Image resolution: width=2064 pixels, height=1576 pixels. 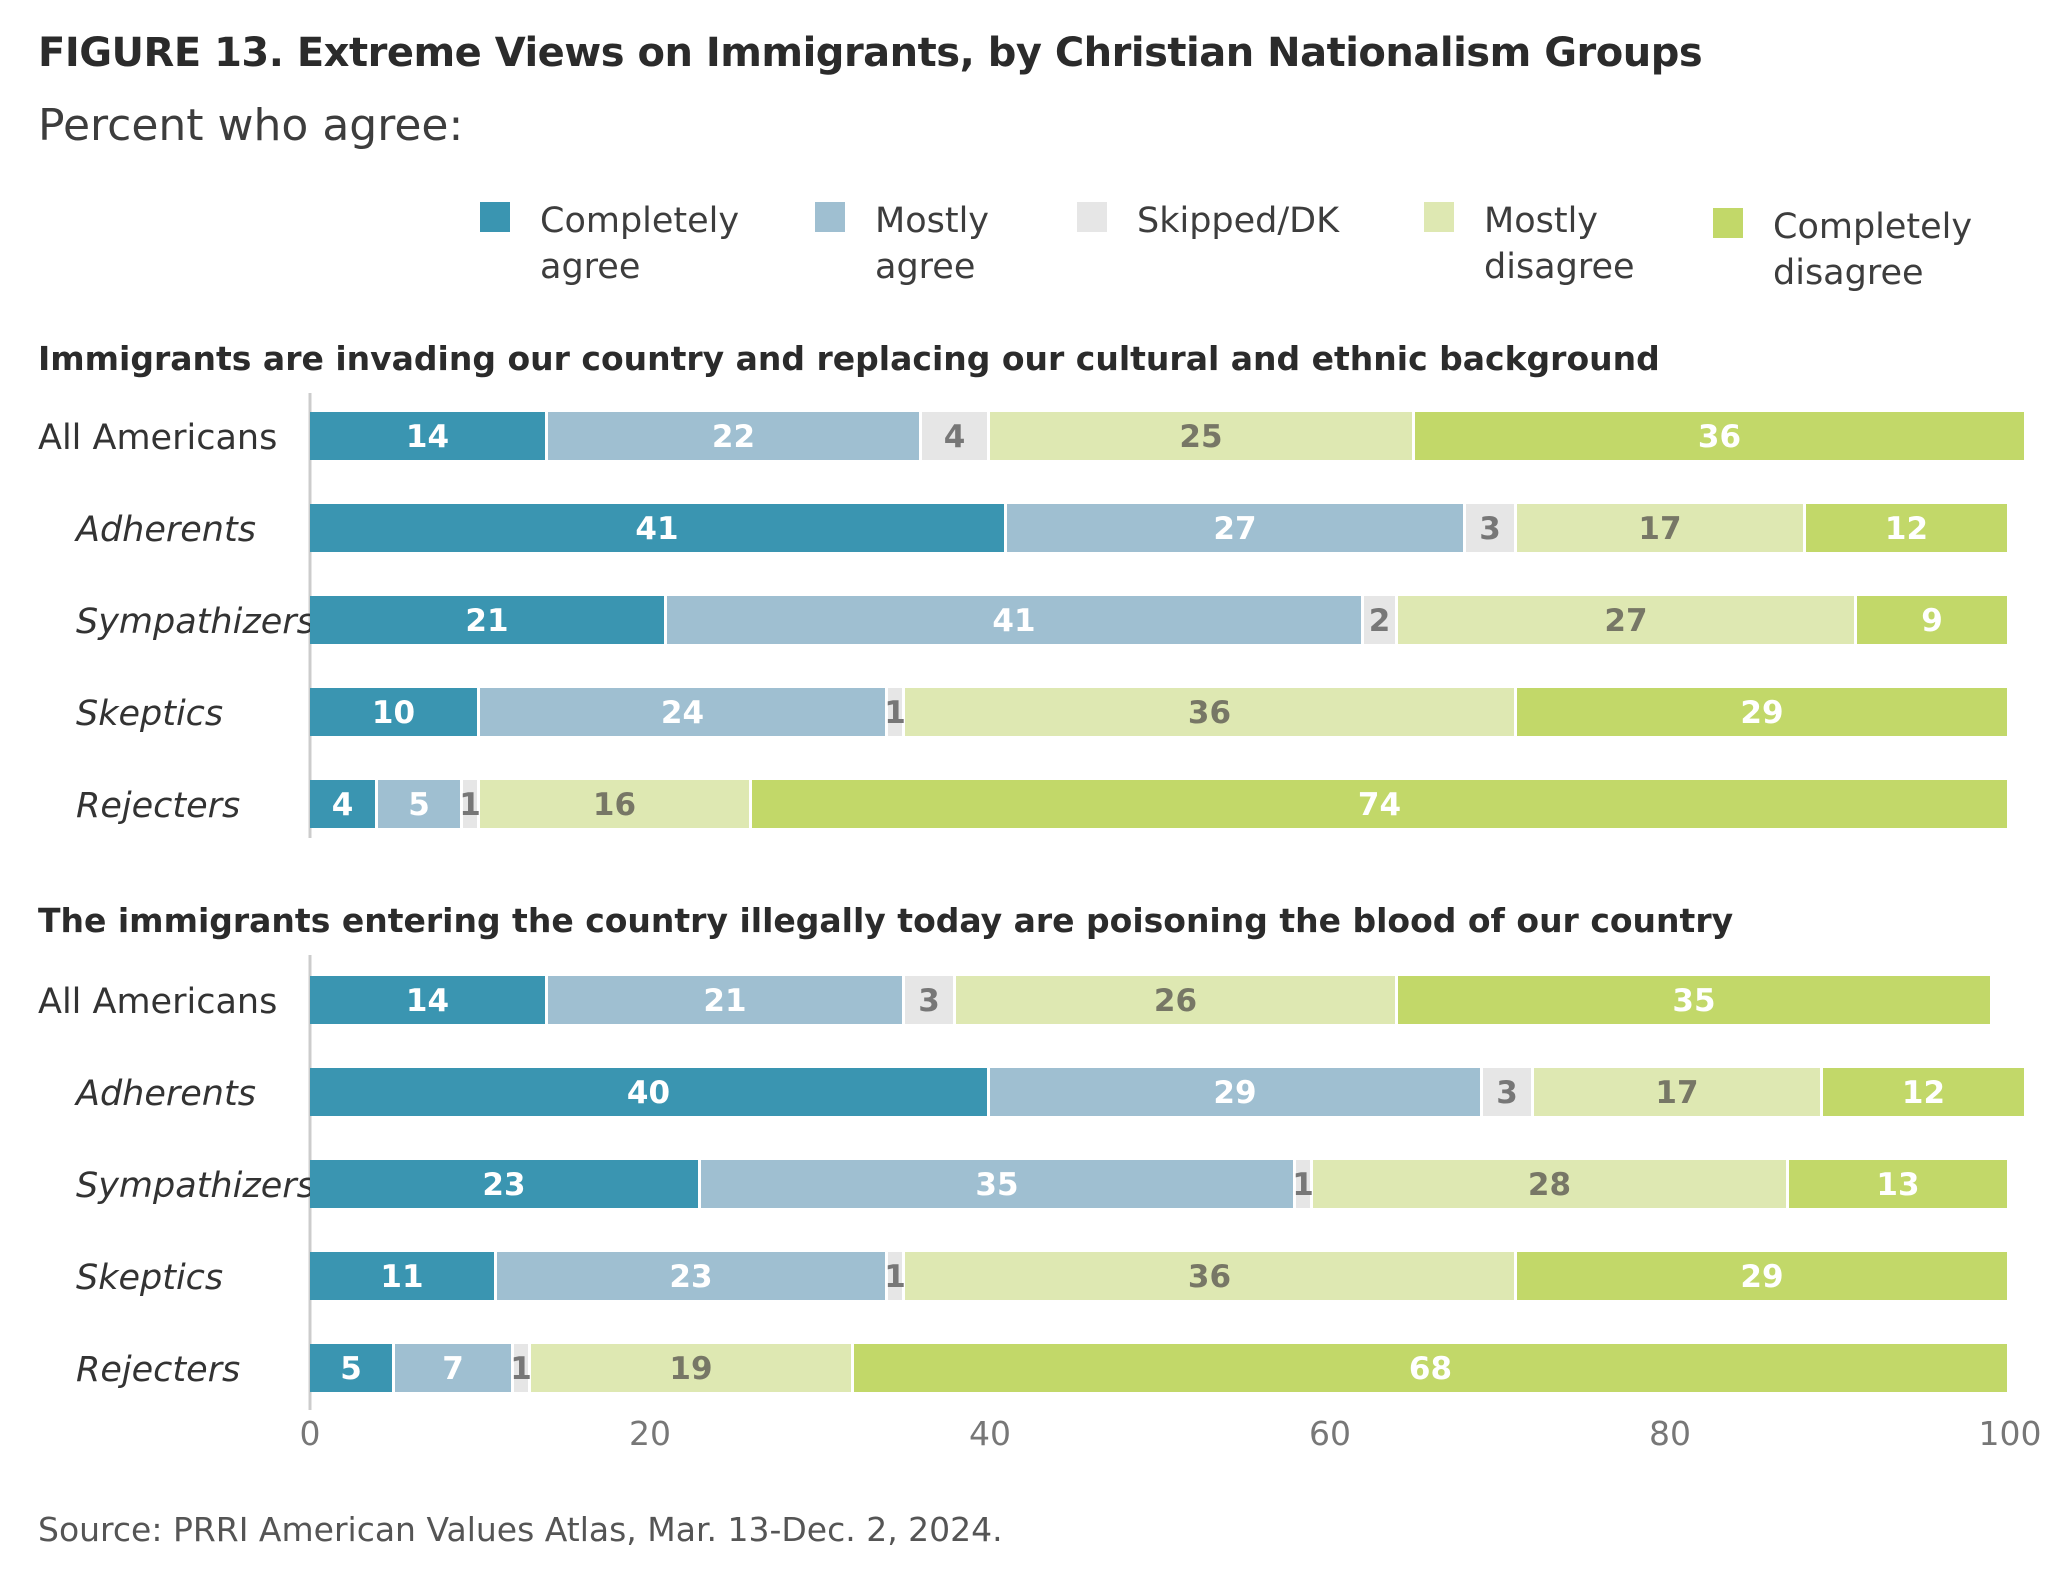 I want to click on data-label: 74, so click(x=1379, y=805).